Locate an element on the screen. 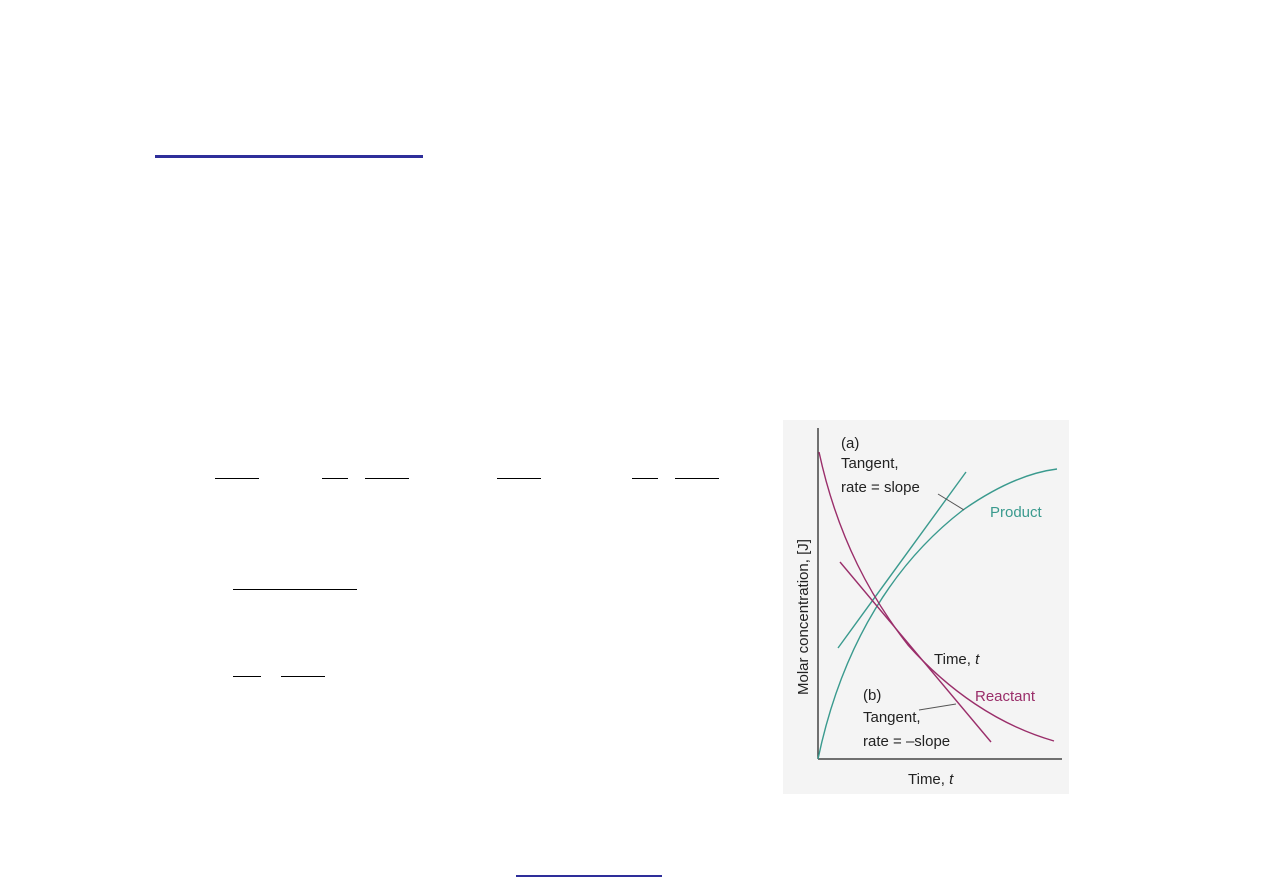 The width and height of the screenshot is (1263, 893). product-tangent-line is located at coordinates (902, 560).